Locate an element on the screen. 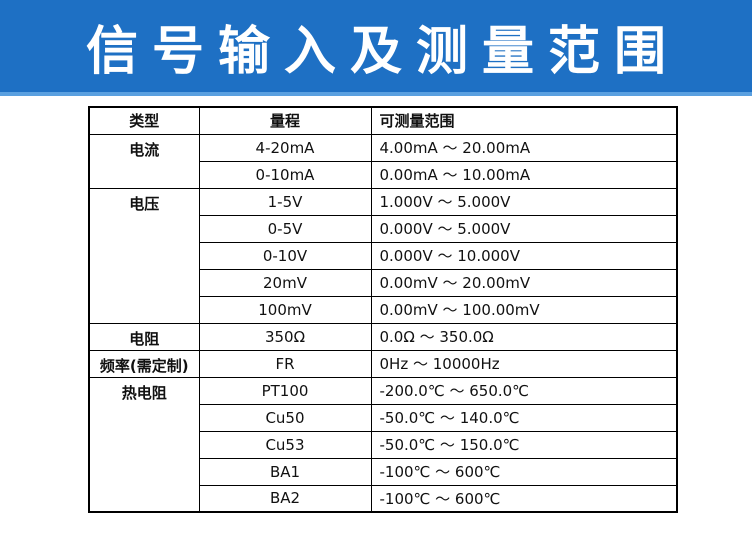  measure-cell: 0.000V ～ 10.000V is located at coordinates (524, 255).